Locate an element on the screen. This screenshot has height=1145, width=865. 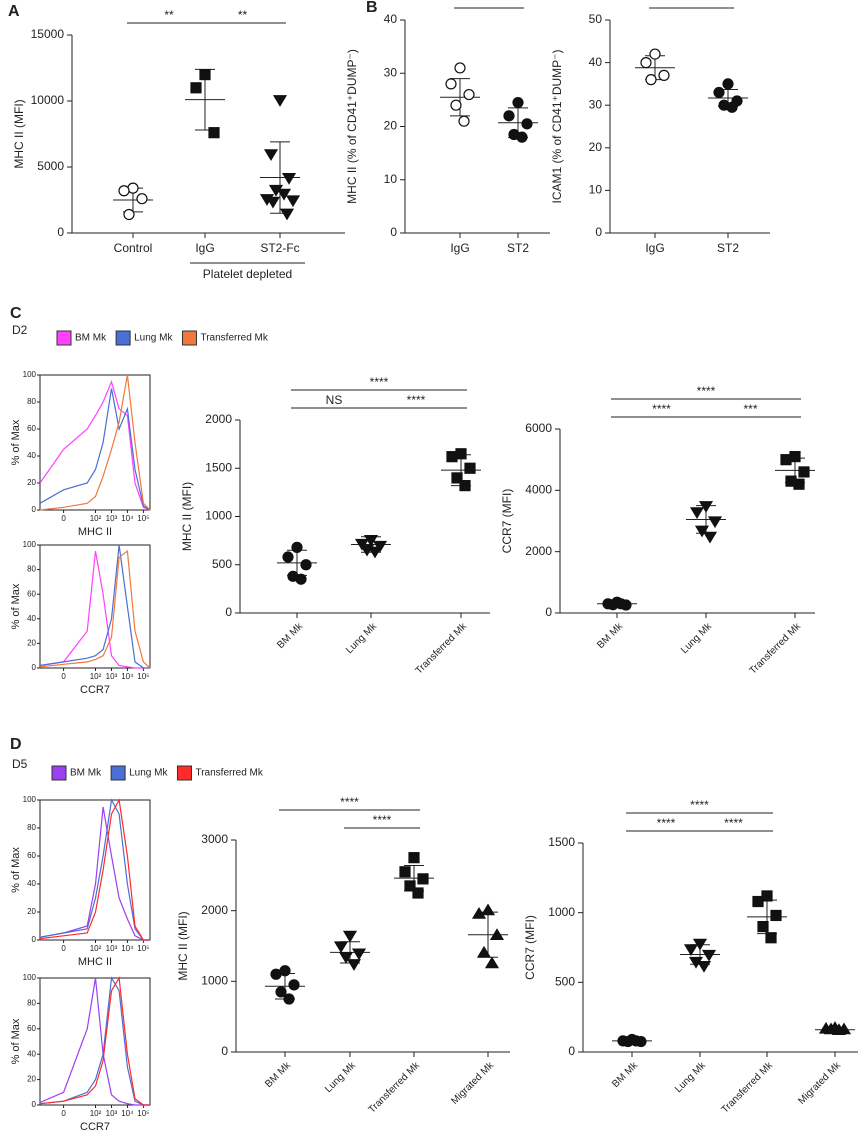
y-axis-label: ICAM1 (% of CD41⁺DUMP⁻) is located at coordinates (557, 126).